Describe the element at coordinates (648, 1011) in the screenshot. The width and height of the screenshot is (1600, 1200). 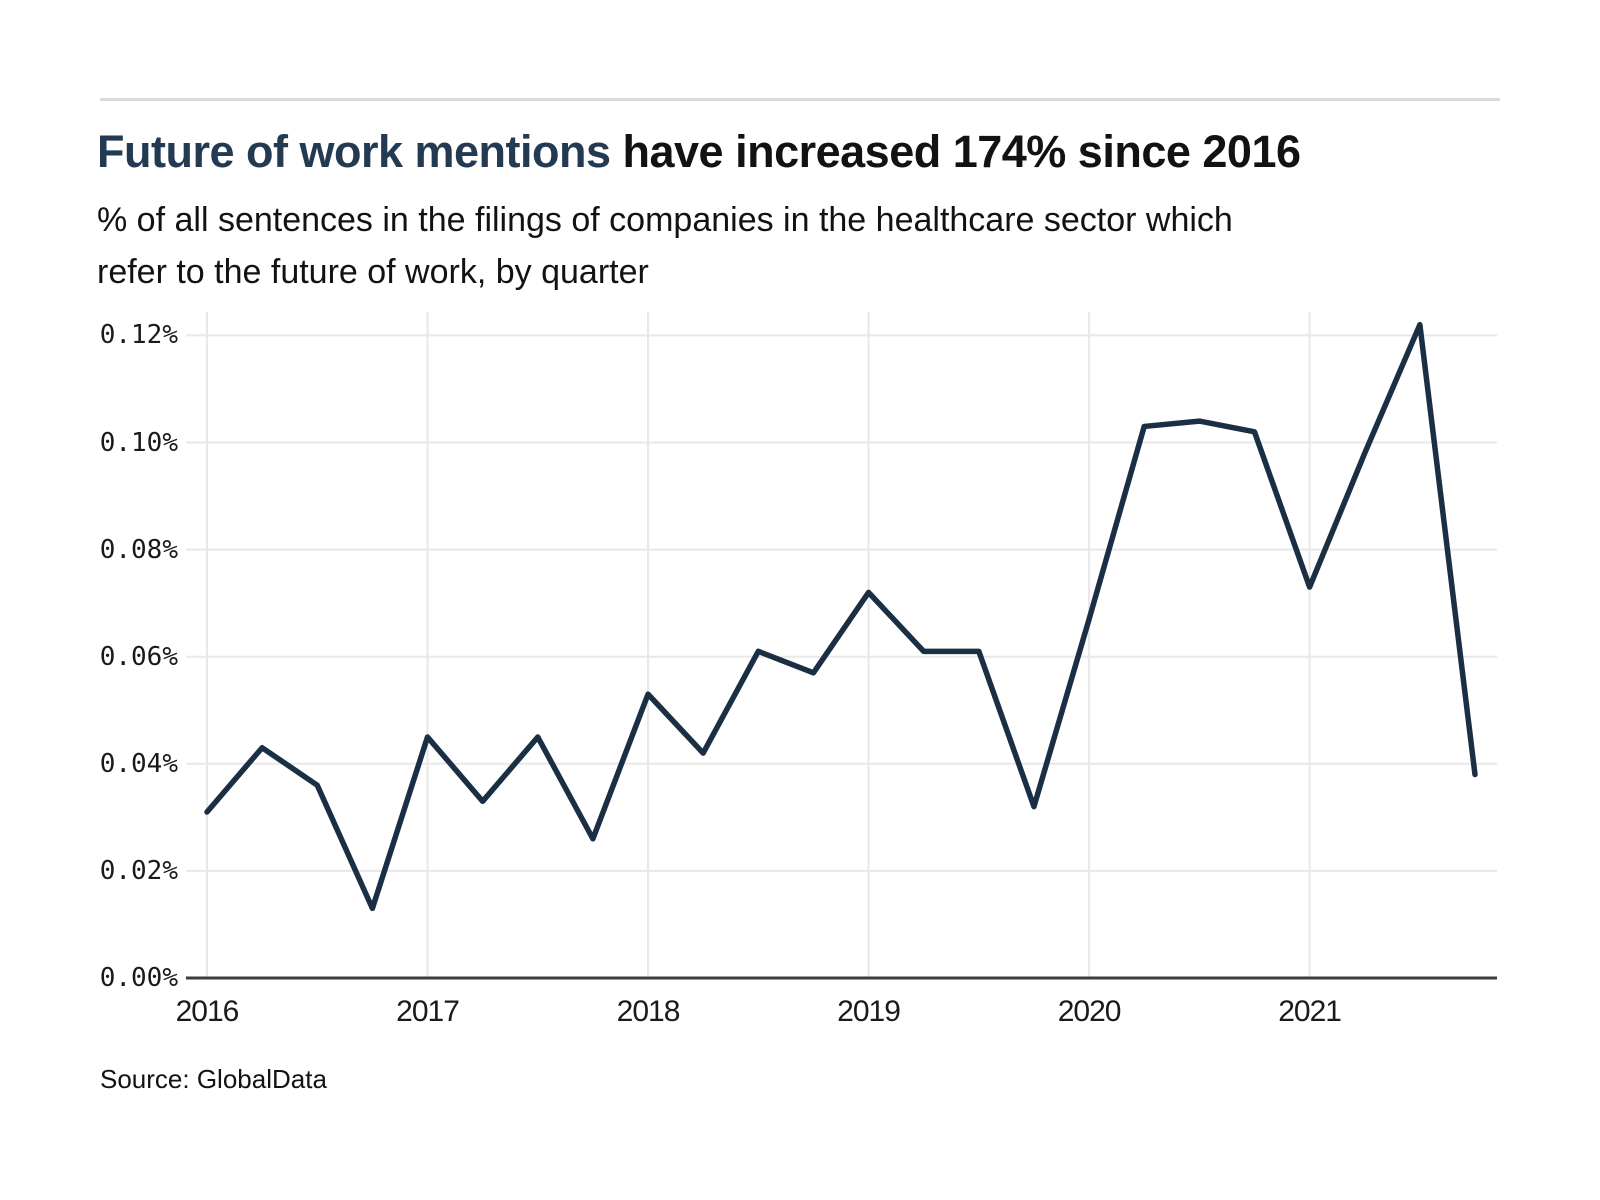
I see `x-tick-label: 2018` at that location.